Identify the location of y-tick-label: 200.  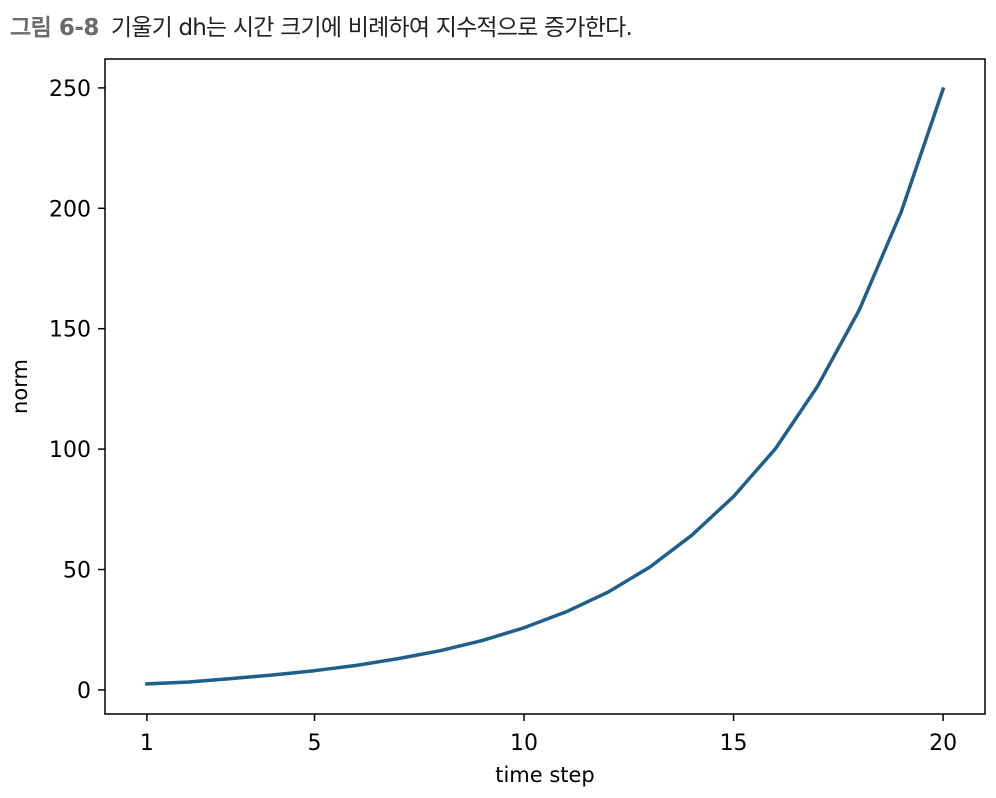
(70, 209).